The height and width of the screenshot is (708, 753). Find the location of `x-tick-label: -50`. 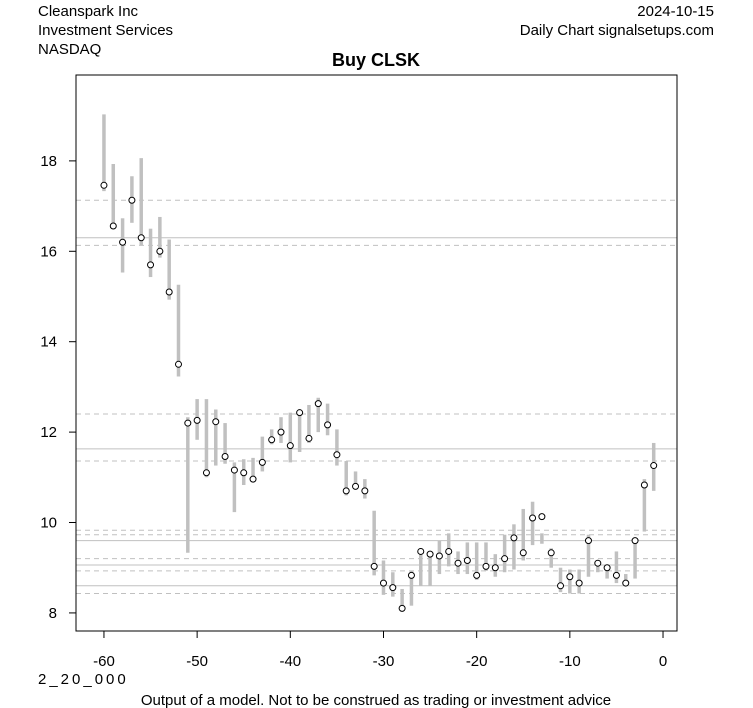

x-tick-label: -50 is located at coordinates (197, 661).